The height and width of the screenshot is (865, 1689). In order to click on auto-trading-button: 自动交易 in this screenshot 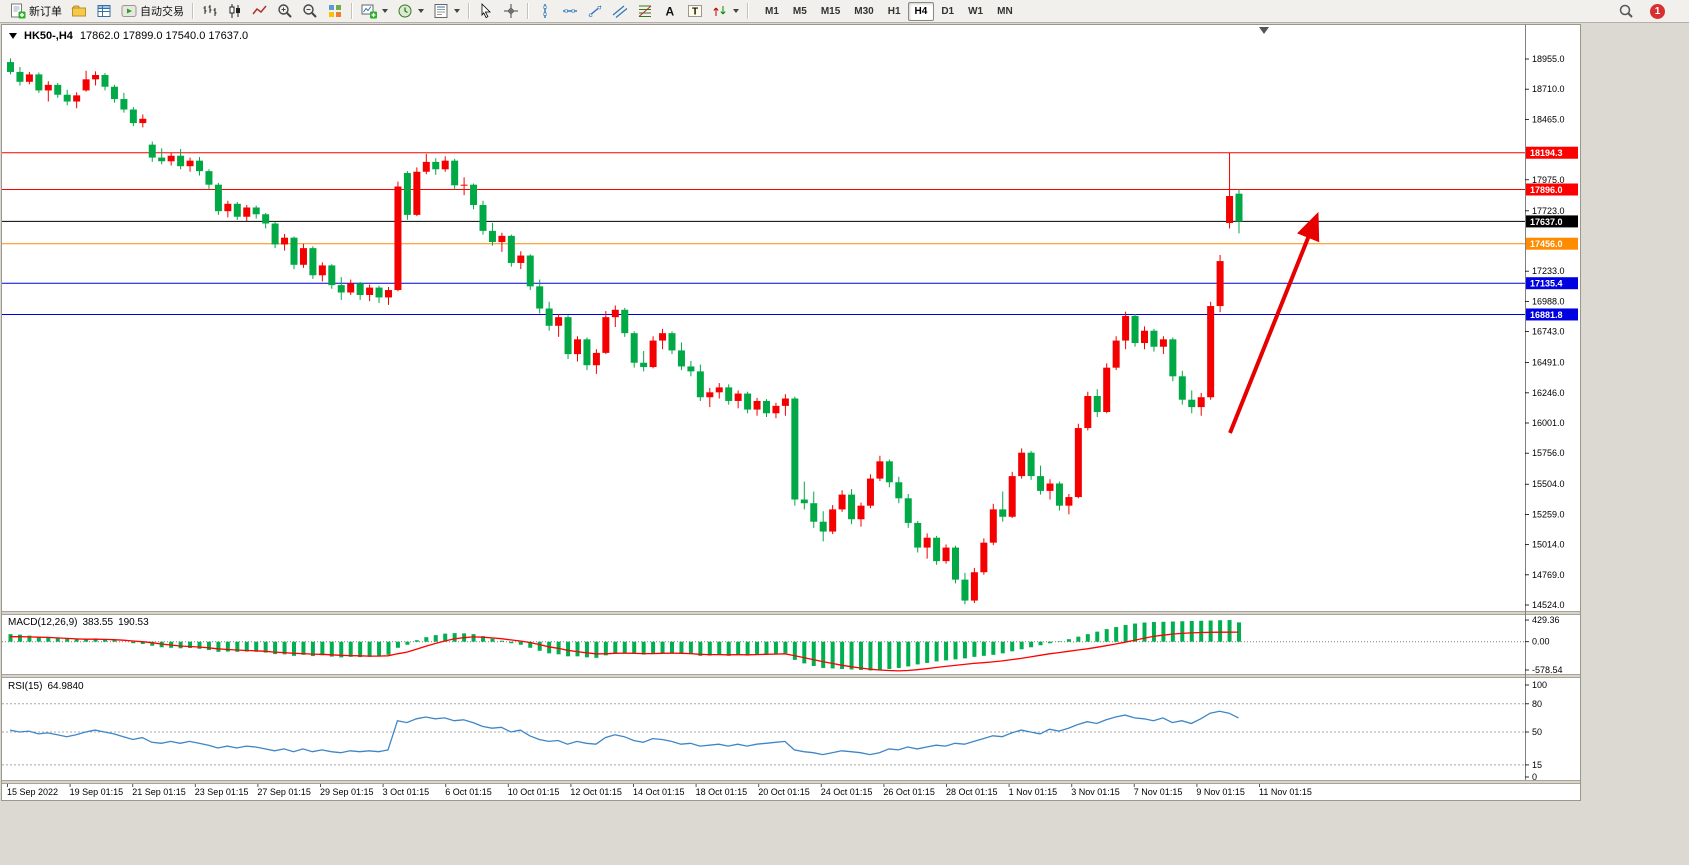, I will do `click(152, 11)`.